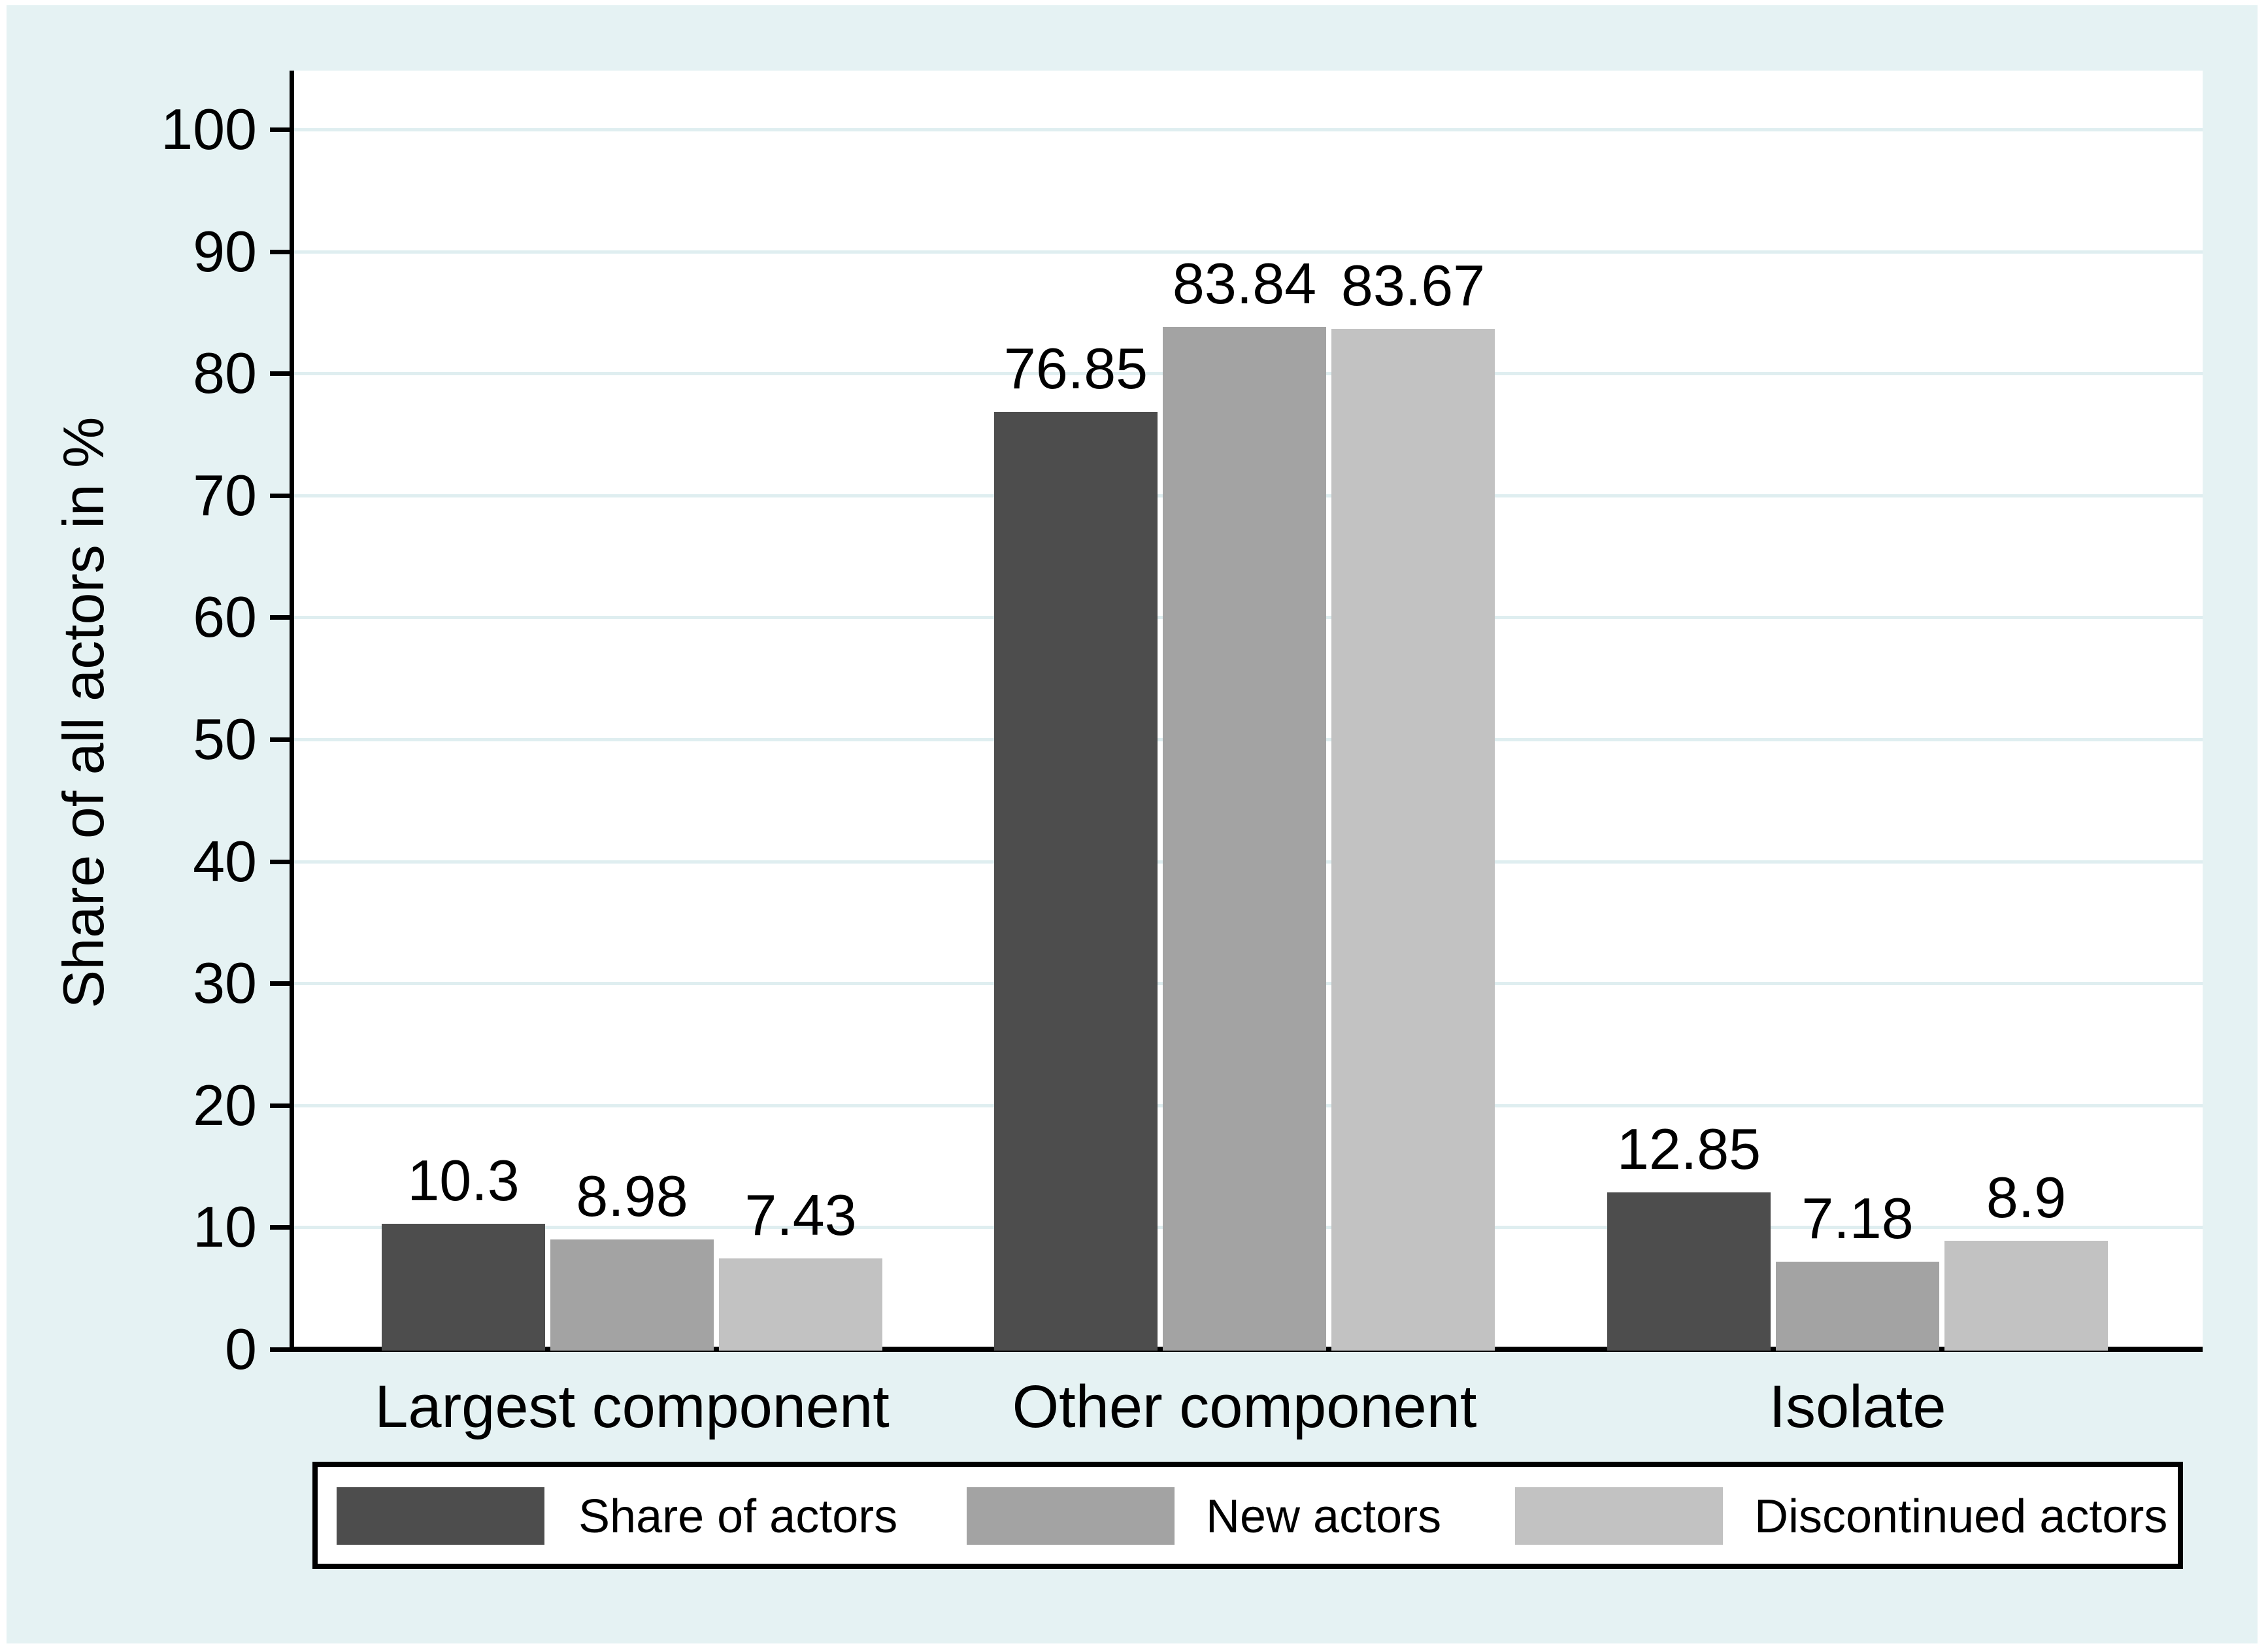 The height and width of the screenshot is (1650, 2268). Describe the element at coordinates (225, 861) in the screenshot. I see `y-tick-label: 40` at that location.